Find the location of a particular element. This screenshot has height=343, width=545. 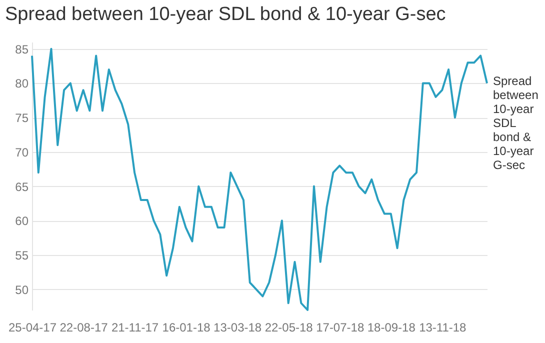

y-tick-label: 50 is located at coordinates (22, 289).